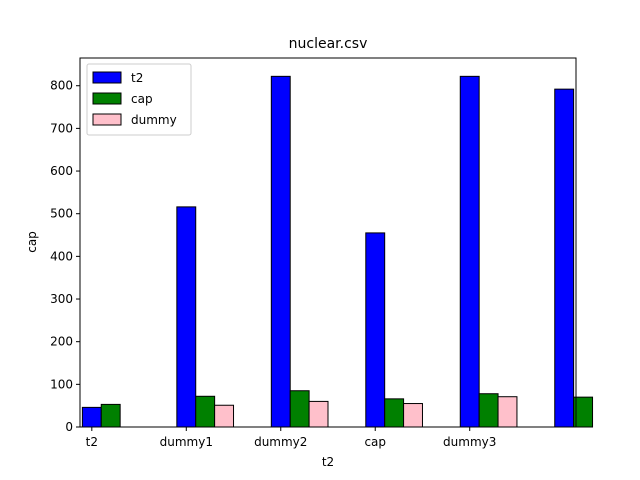 The height and width of the screenshot is (480, 640). Describe the element at coordinates (61, 256) in the screenshot. I see `y-tick-label: 400` at that location.